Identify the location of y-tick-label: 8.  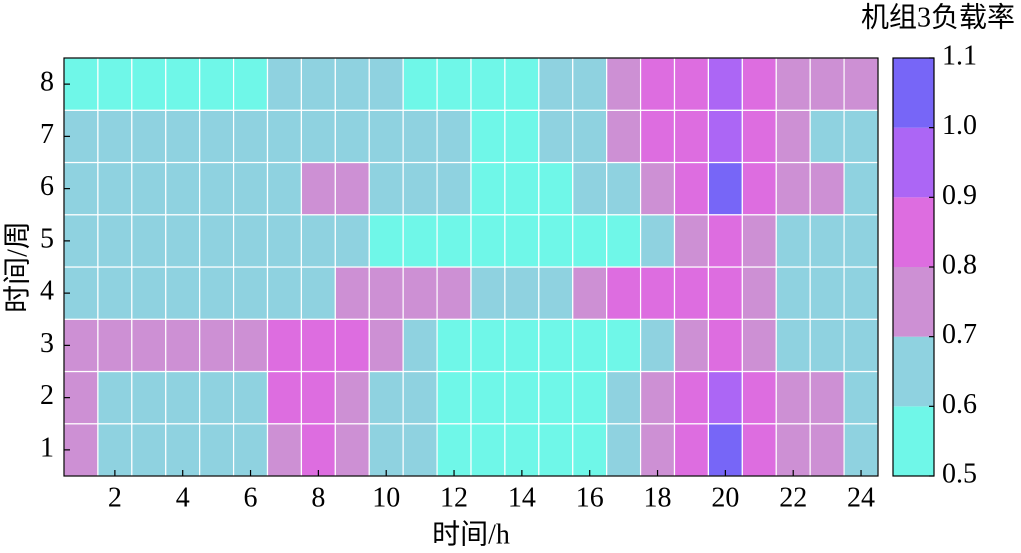
(47, 82).